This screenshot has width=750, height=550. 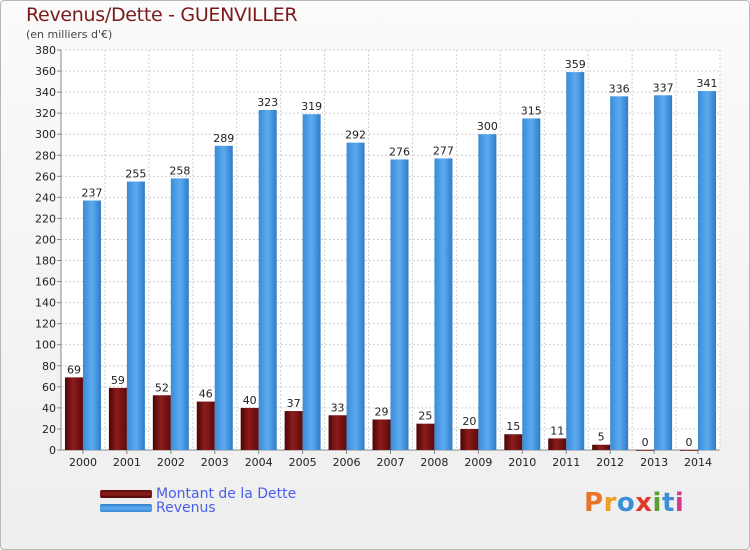 I want to click on y-tick-label: 40, so click(x=49, y=408).